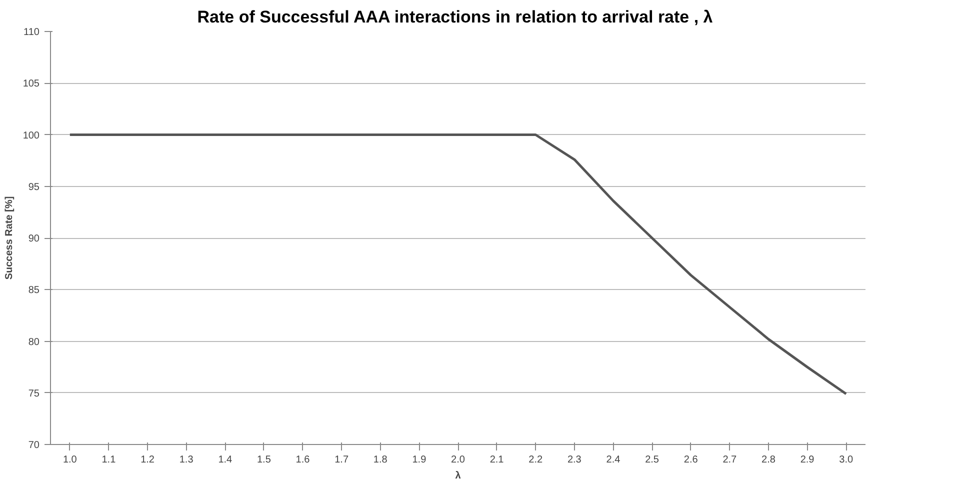 This screenshot has height=488, width=980. What do you see at coordinates (9, 238) in the screenshot?
I see `y-axis-title: Success Rate [%]` at bounding box center [9, 238].